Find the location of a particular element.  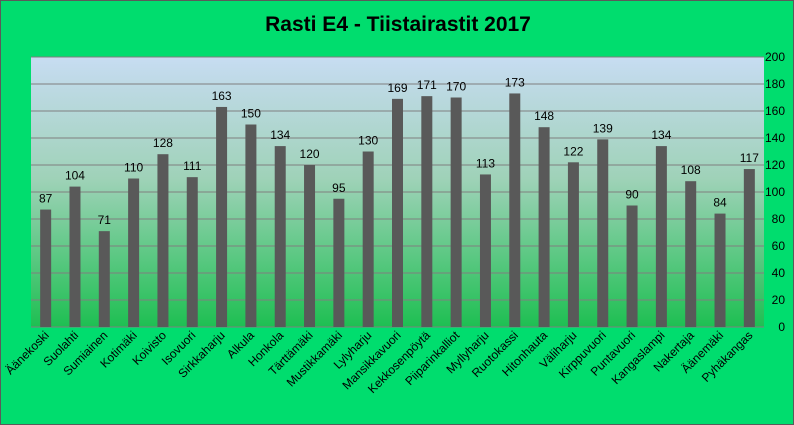

y-tick-label: 160 is located at coordinates (775, 111).